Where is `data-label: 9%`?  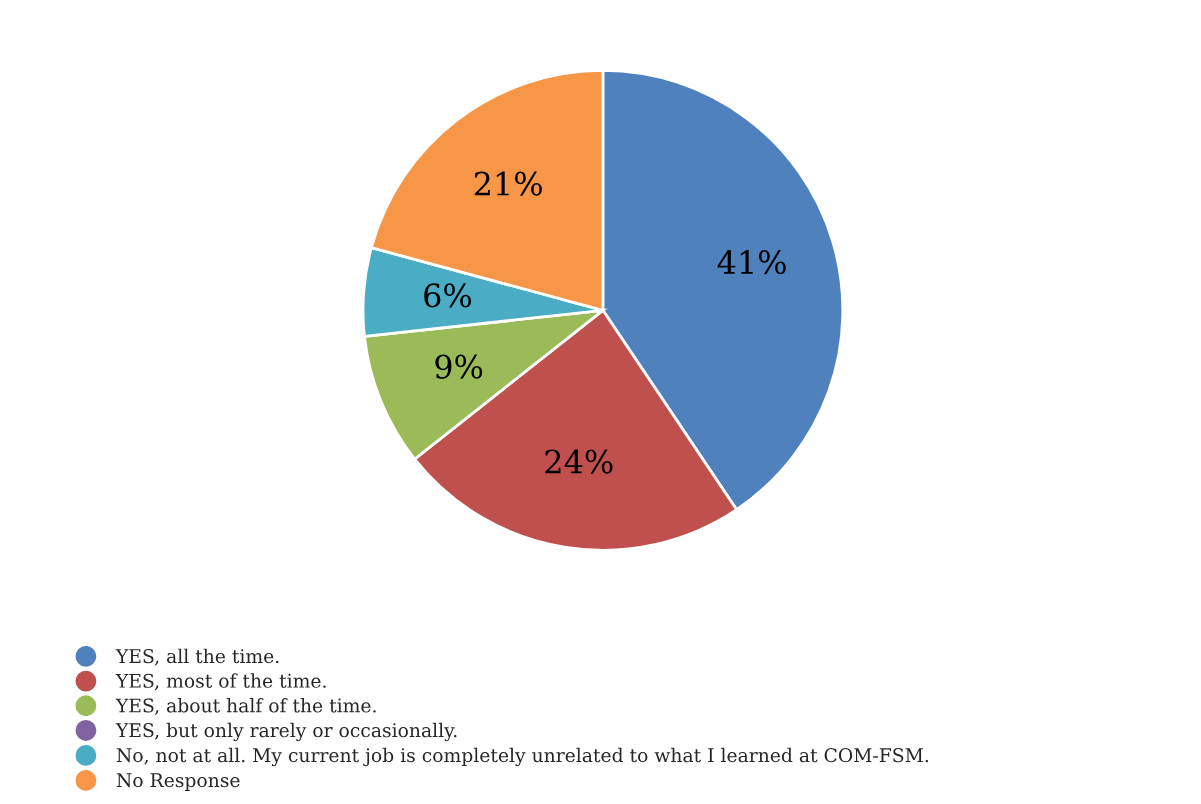 data-label: 9% is located at coordinates (459, 366).